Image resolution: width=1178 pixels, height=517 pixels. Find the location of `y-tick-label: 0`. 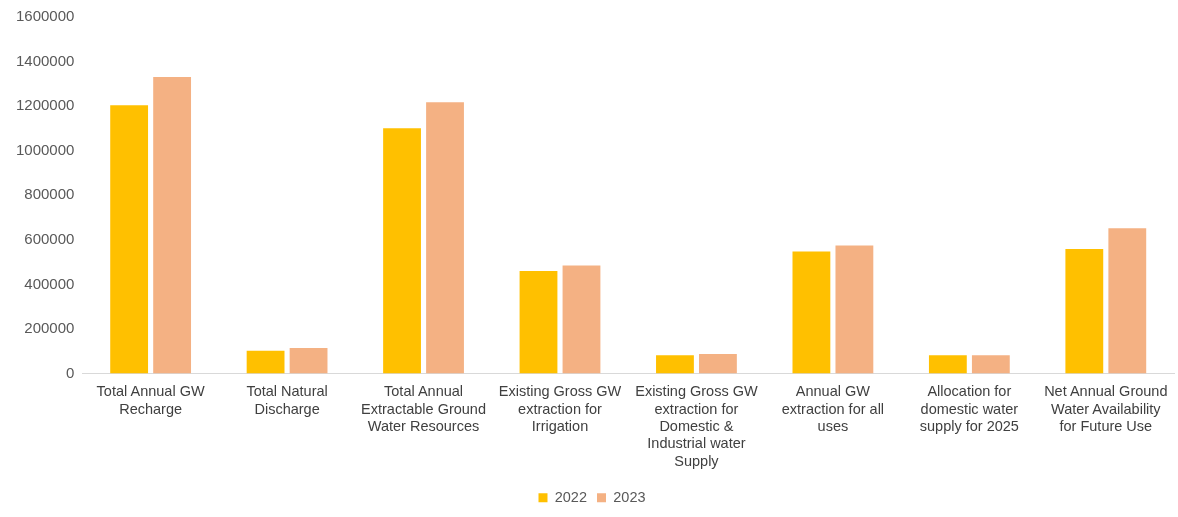

y-tick-label: 0 is located at coordinates (70, 372).